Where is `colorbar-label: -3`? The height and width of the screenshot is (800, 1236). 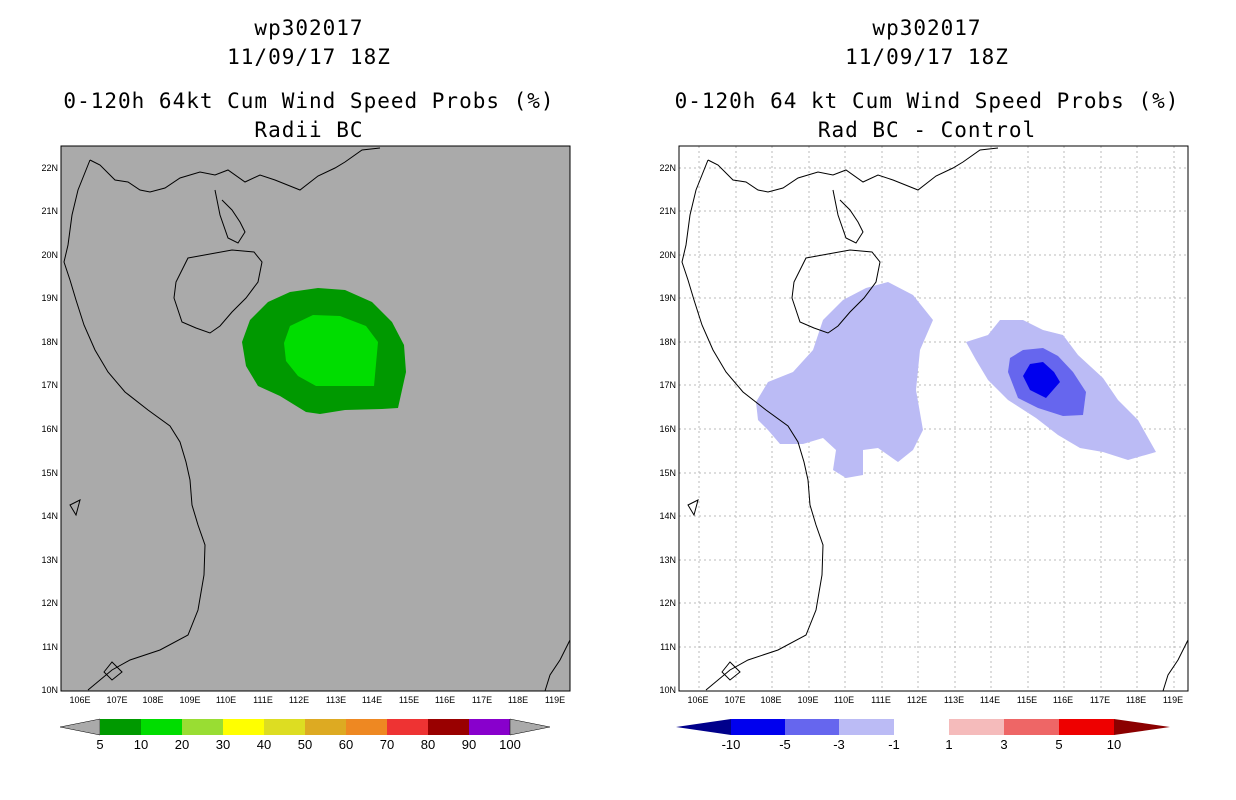
colorbar-label: -3 is located at coordinates (839, 744).